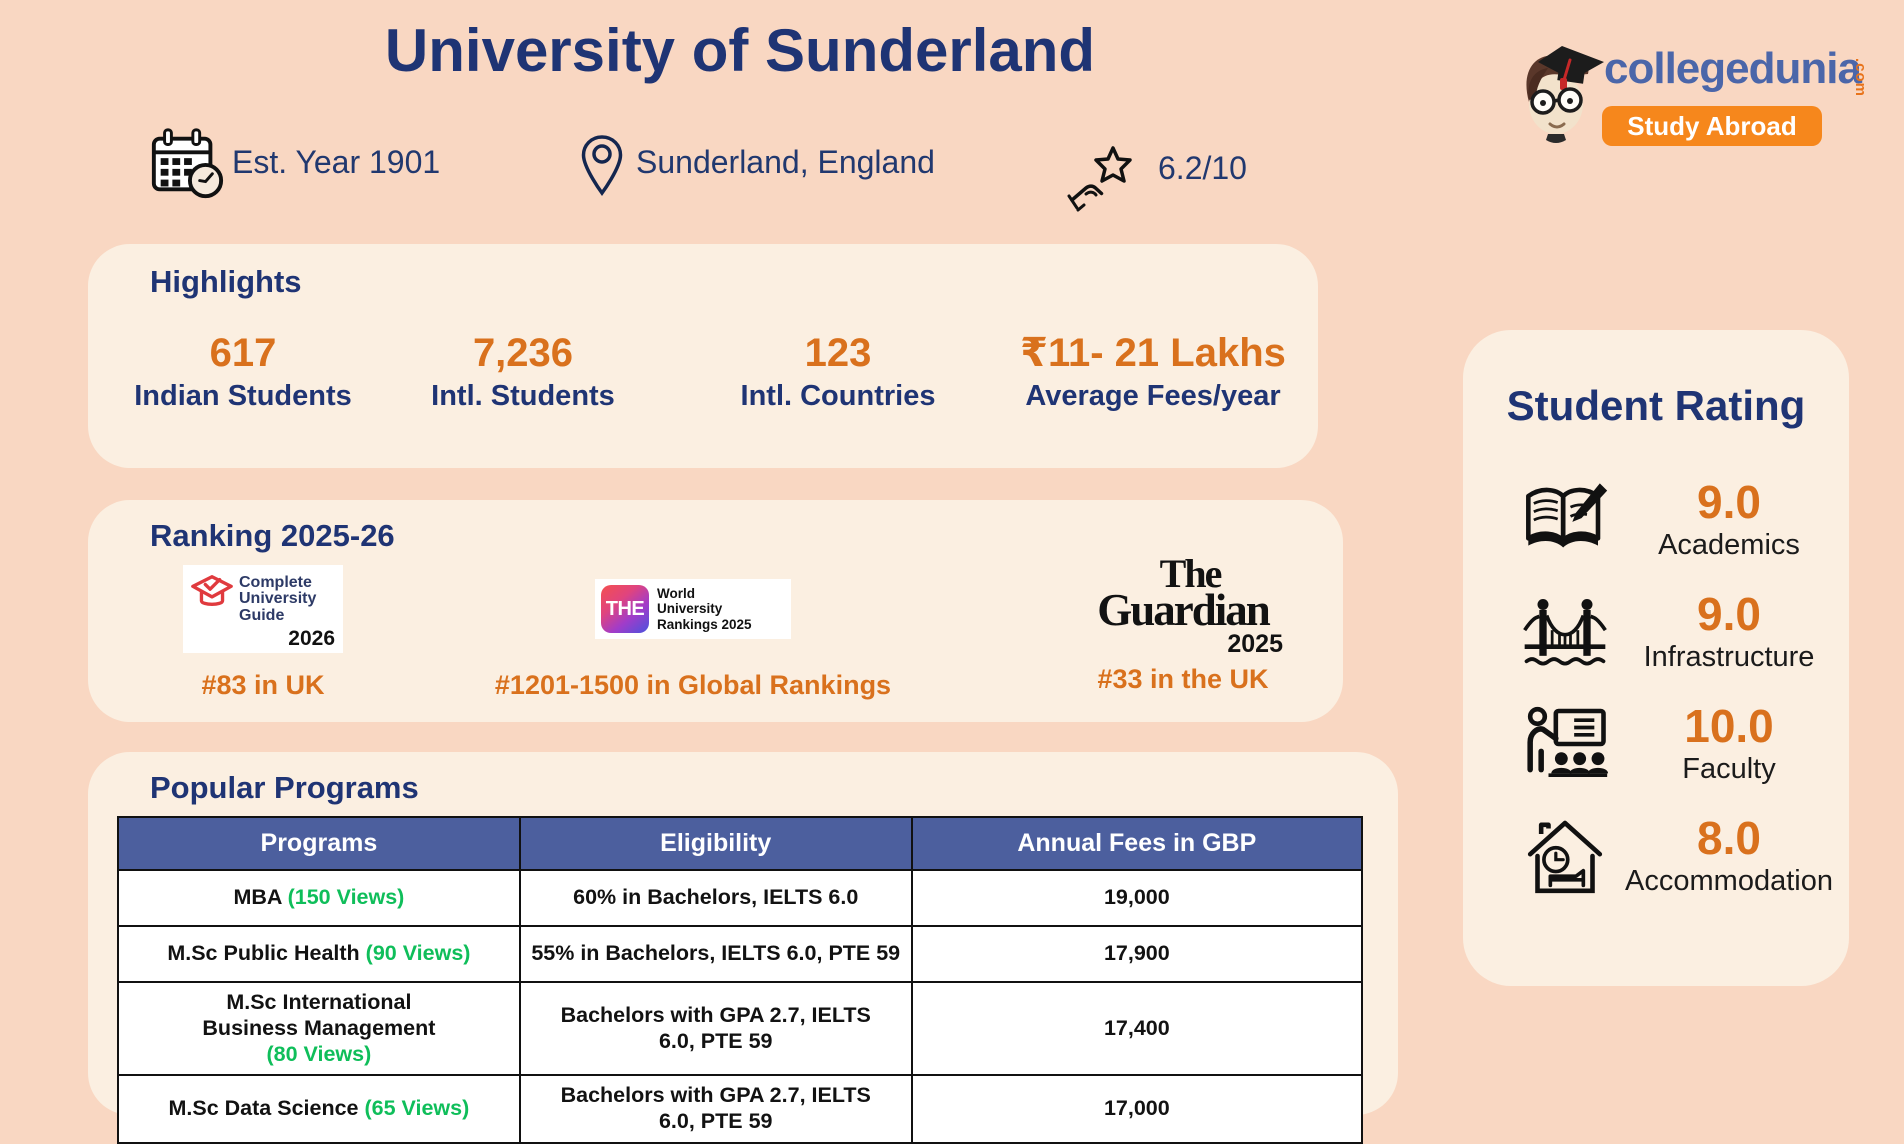  I want to click on book-pencil-icon, so click(1565, 520).